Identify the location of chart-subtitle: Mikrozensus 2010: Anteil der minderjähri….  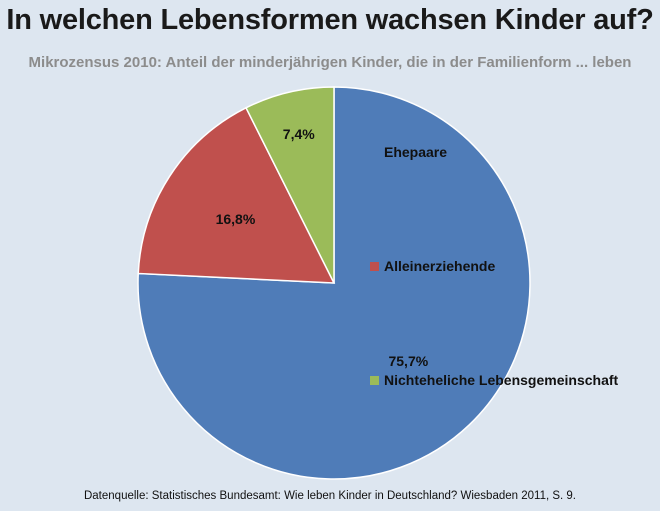
(330, 62).